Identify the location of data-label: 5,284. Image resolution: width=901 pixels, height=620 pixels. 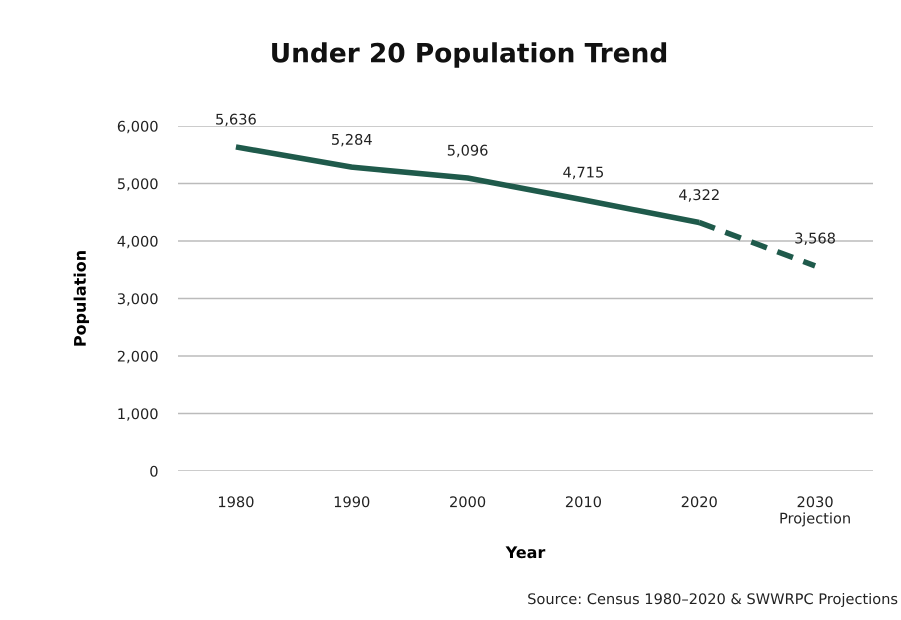
(352, 140).